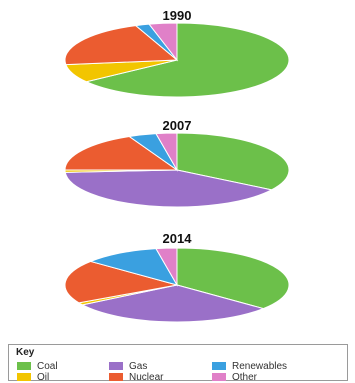 The image size is (355, 383). Describe the element at coordinates (25, 352) in the screenshot. I see `legend-title: Key` at that location.